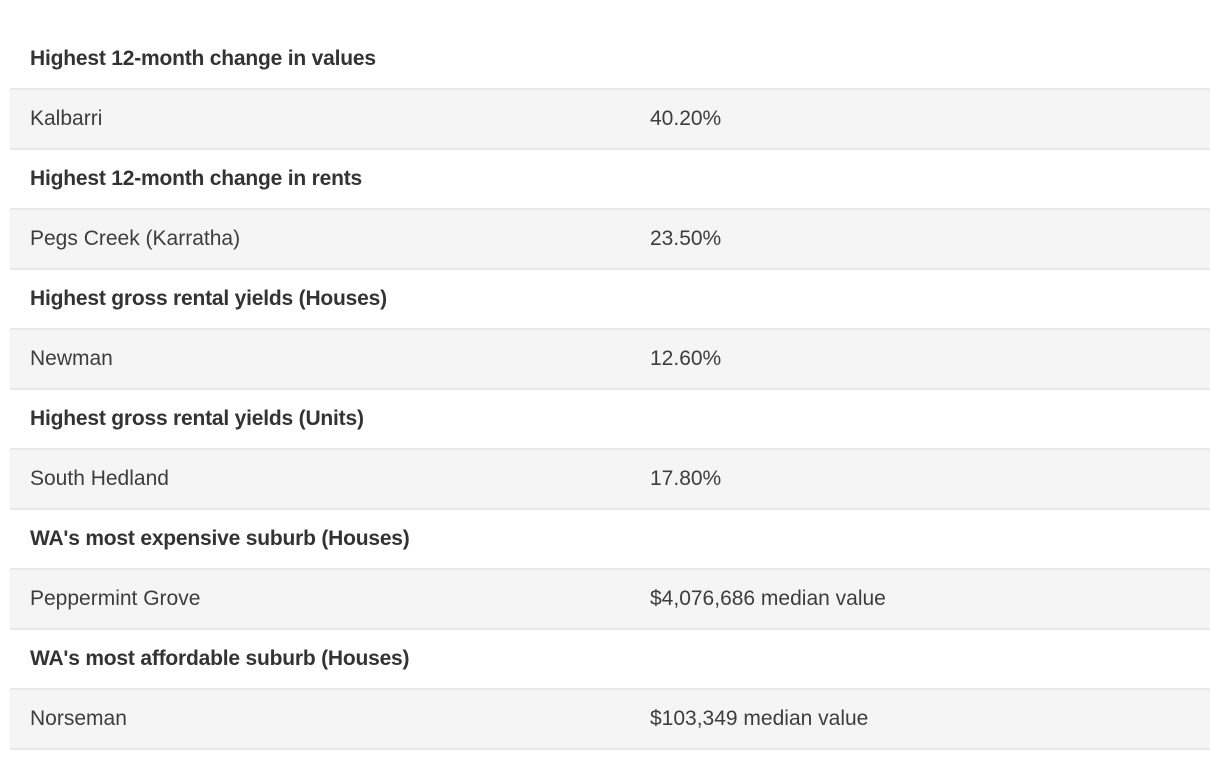 Image resolution: width=1220 pixels, height=758 pixels. I want to click on suburb-value: 40.20%, so click(686, 119).